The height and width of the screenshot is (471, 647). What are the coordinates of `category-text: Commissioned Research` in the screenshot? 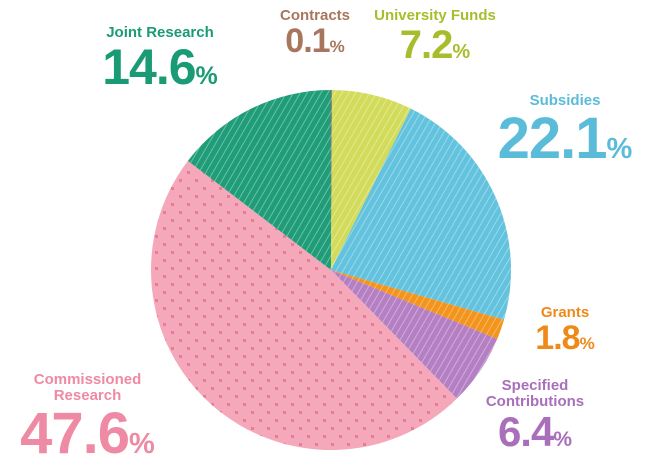 It's located at (87, 387).